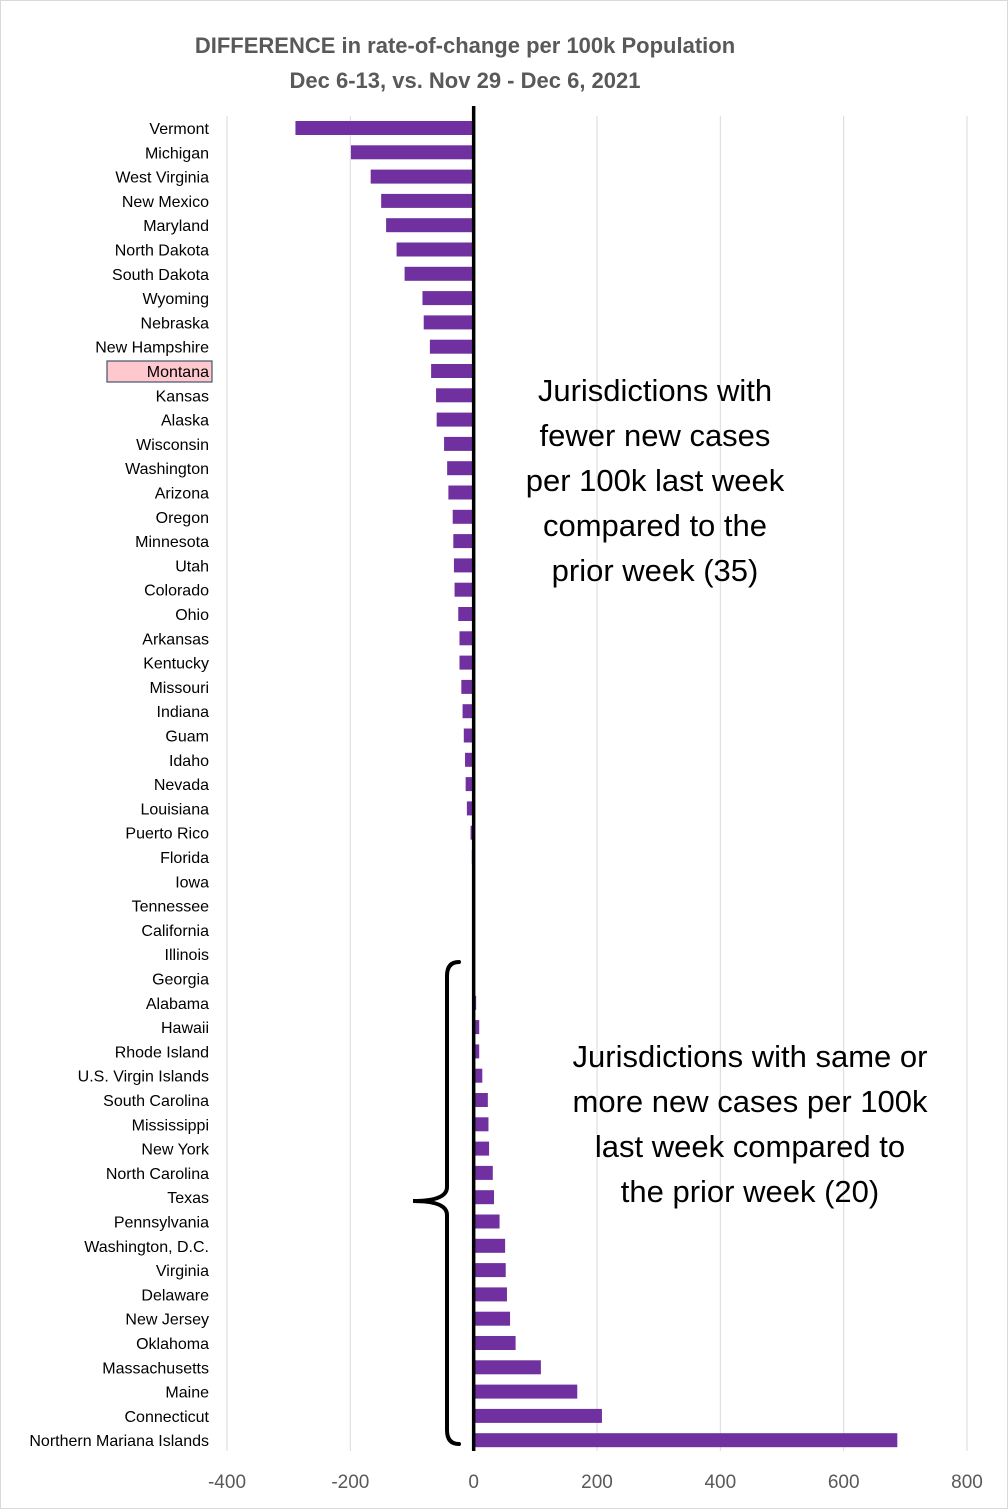 The height and width of the screenshot is (1509, 1008). I want to click on bar-new-jersey, so click(492, 1318).